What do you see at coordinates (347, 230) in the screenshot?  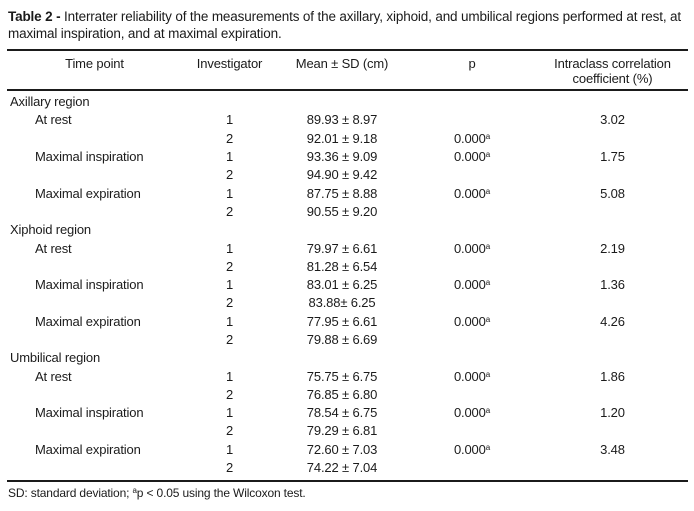 I see `region-section-row: Xiphoid region` at bounding box center [347, 230].